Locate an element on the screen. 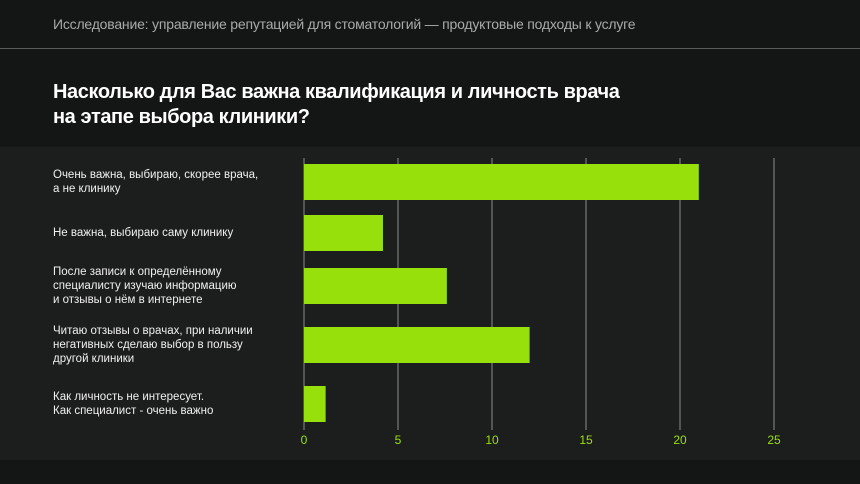 The image size is (860, 484). category-label-line: Как специалист - очень важно is located at coordinates (133, 411).